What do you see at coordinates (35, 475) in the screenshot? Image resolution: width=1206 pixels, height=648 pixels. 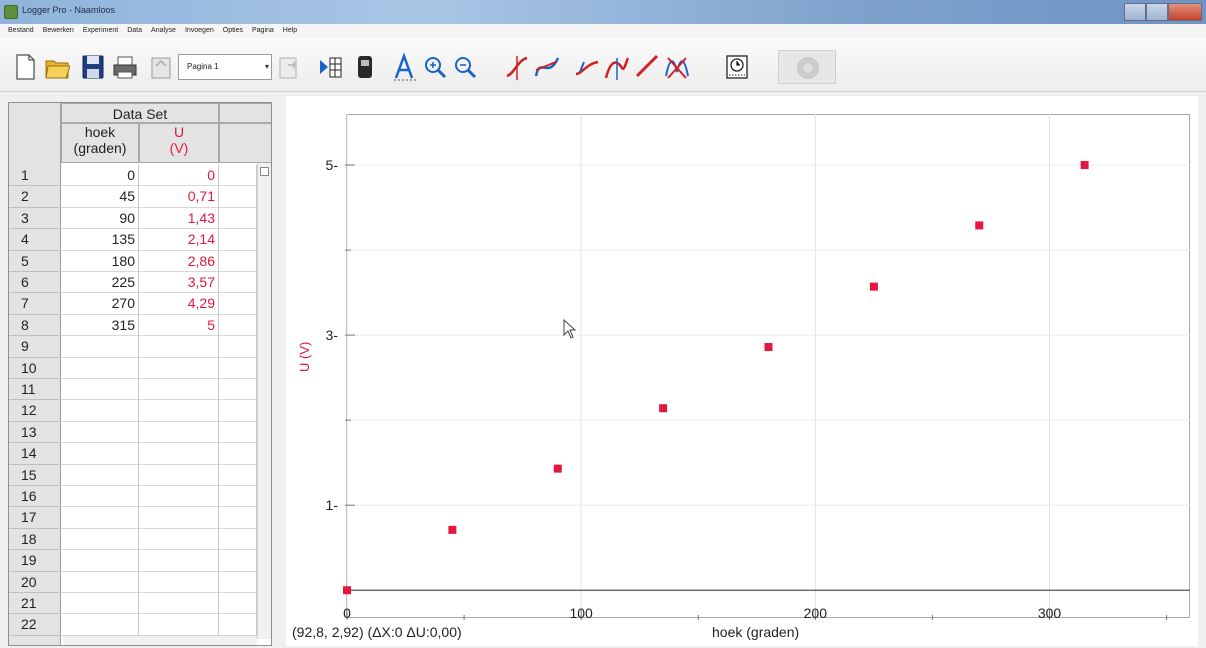 I see `row-number: 15` at bounding box center [35, 475].